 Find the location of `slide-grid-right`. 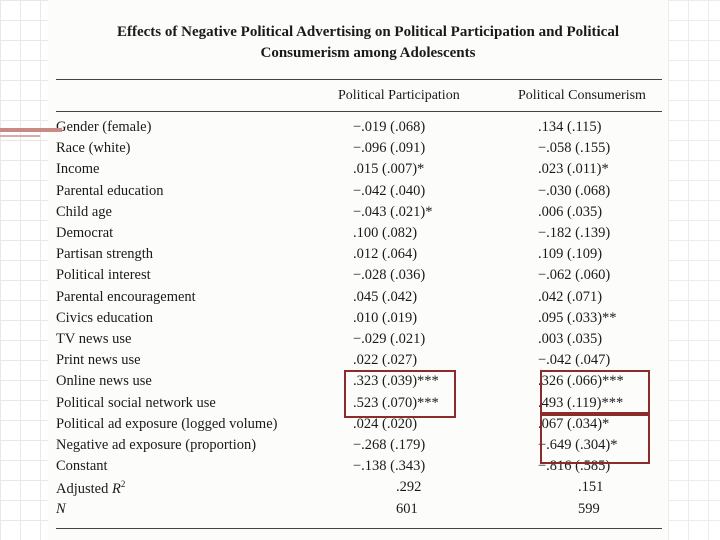

slide-grid-right is located at coordinates (694, 270).